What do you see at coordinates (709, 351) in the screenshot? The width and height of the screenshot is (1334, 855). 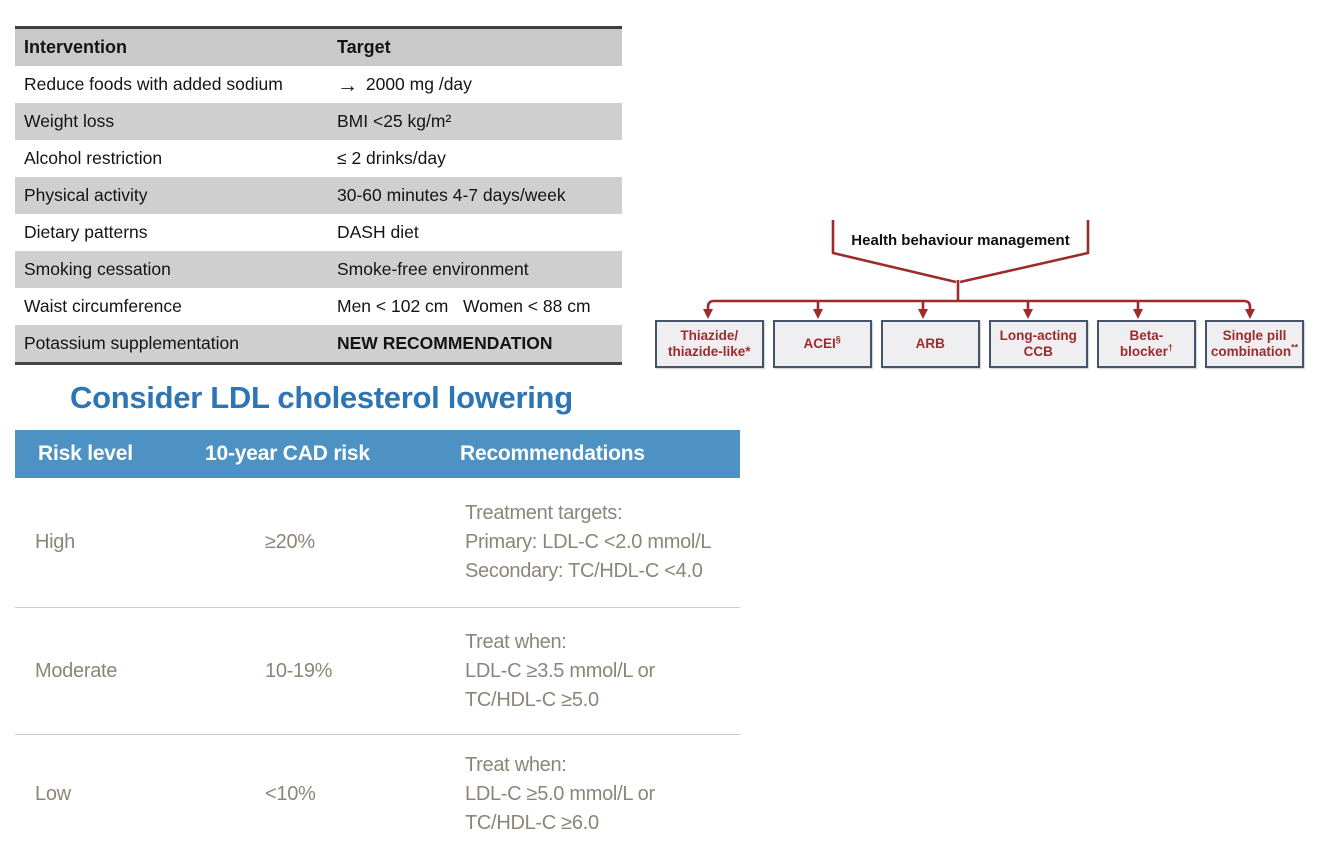 I see `drug-box-line: thiazide-like*` at bounding box center [709, 351].